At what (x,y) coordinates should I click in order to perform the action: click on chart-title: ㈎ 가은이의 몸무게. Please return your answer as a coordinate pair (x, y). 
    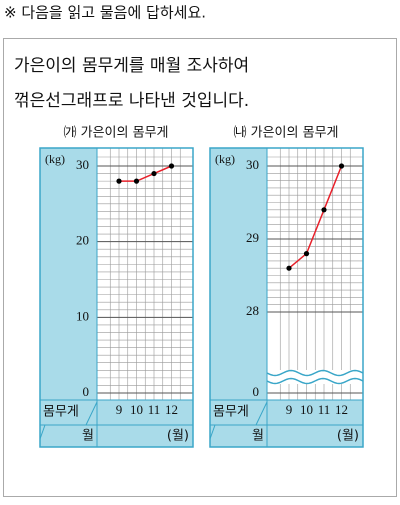
    Looking at the image, I should click on (116, 133).